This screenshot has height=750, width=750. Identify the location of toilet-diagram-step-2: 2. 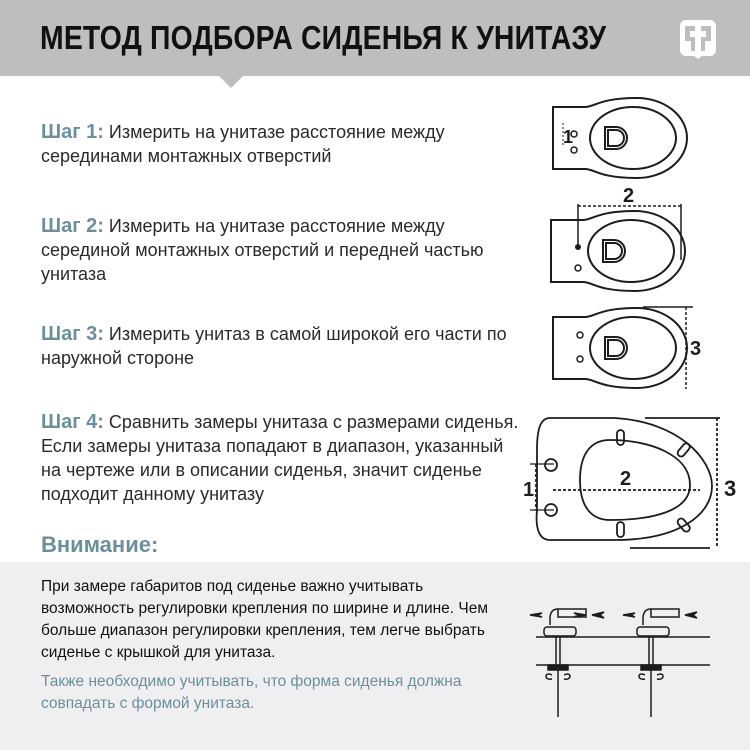
(618, 238).